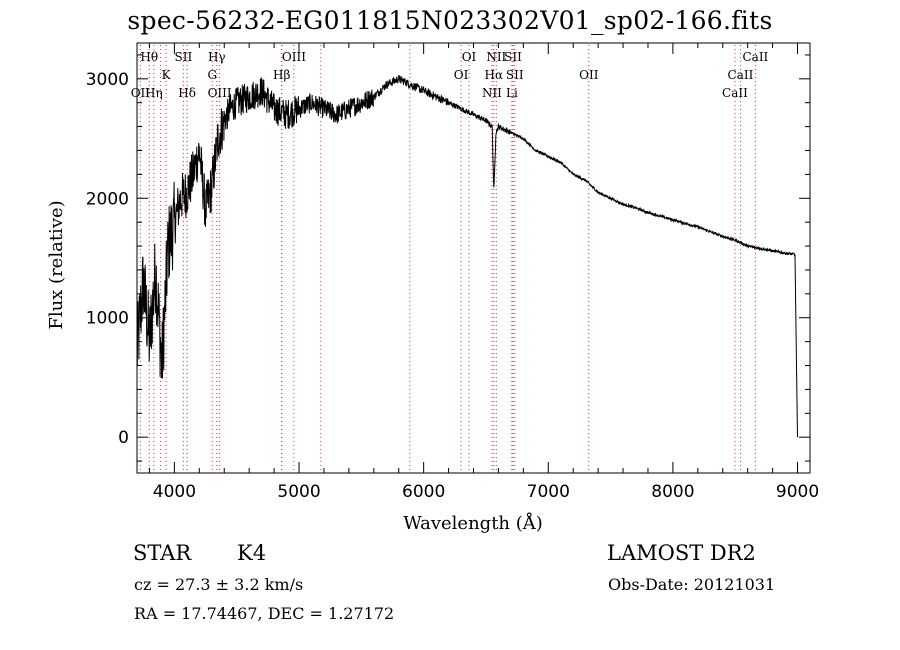  What do you see at coordinates (672, 492) in the screenshot?
I see `x-tick-label: 8000` at bounding box center [672, 492].